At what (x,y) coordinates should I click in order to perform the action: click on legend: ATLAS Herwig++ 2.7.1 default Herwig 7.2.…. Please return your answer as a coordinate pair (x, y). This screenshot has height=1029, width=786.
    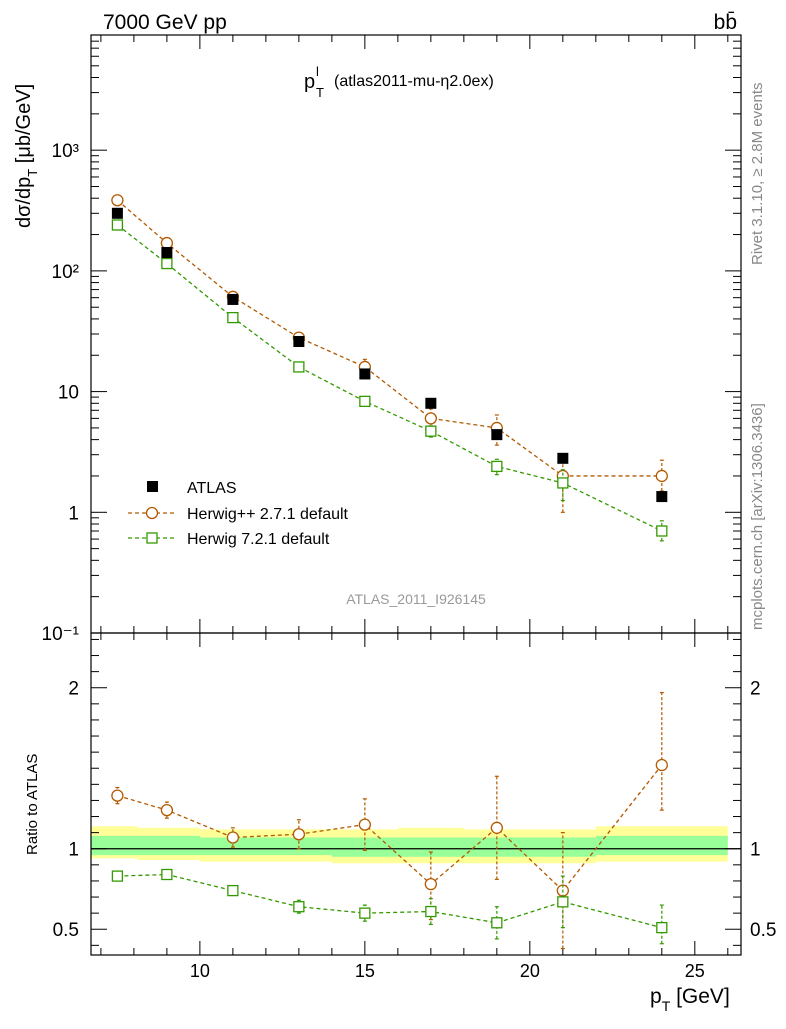
    Looking at the image, I should click on (238, 514).